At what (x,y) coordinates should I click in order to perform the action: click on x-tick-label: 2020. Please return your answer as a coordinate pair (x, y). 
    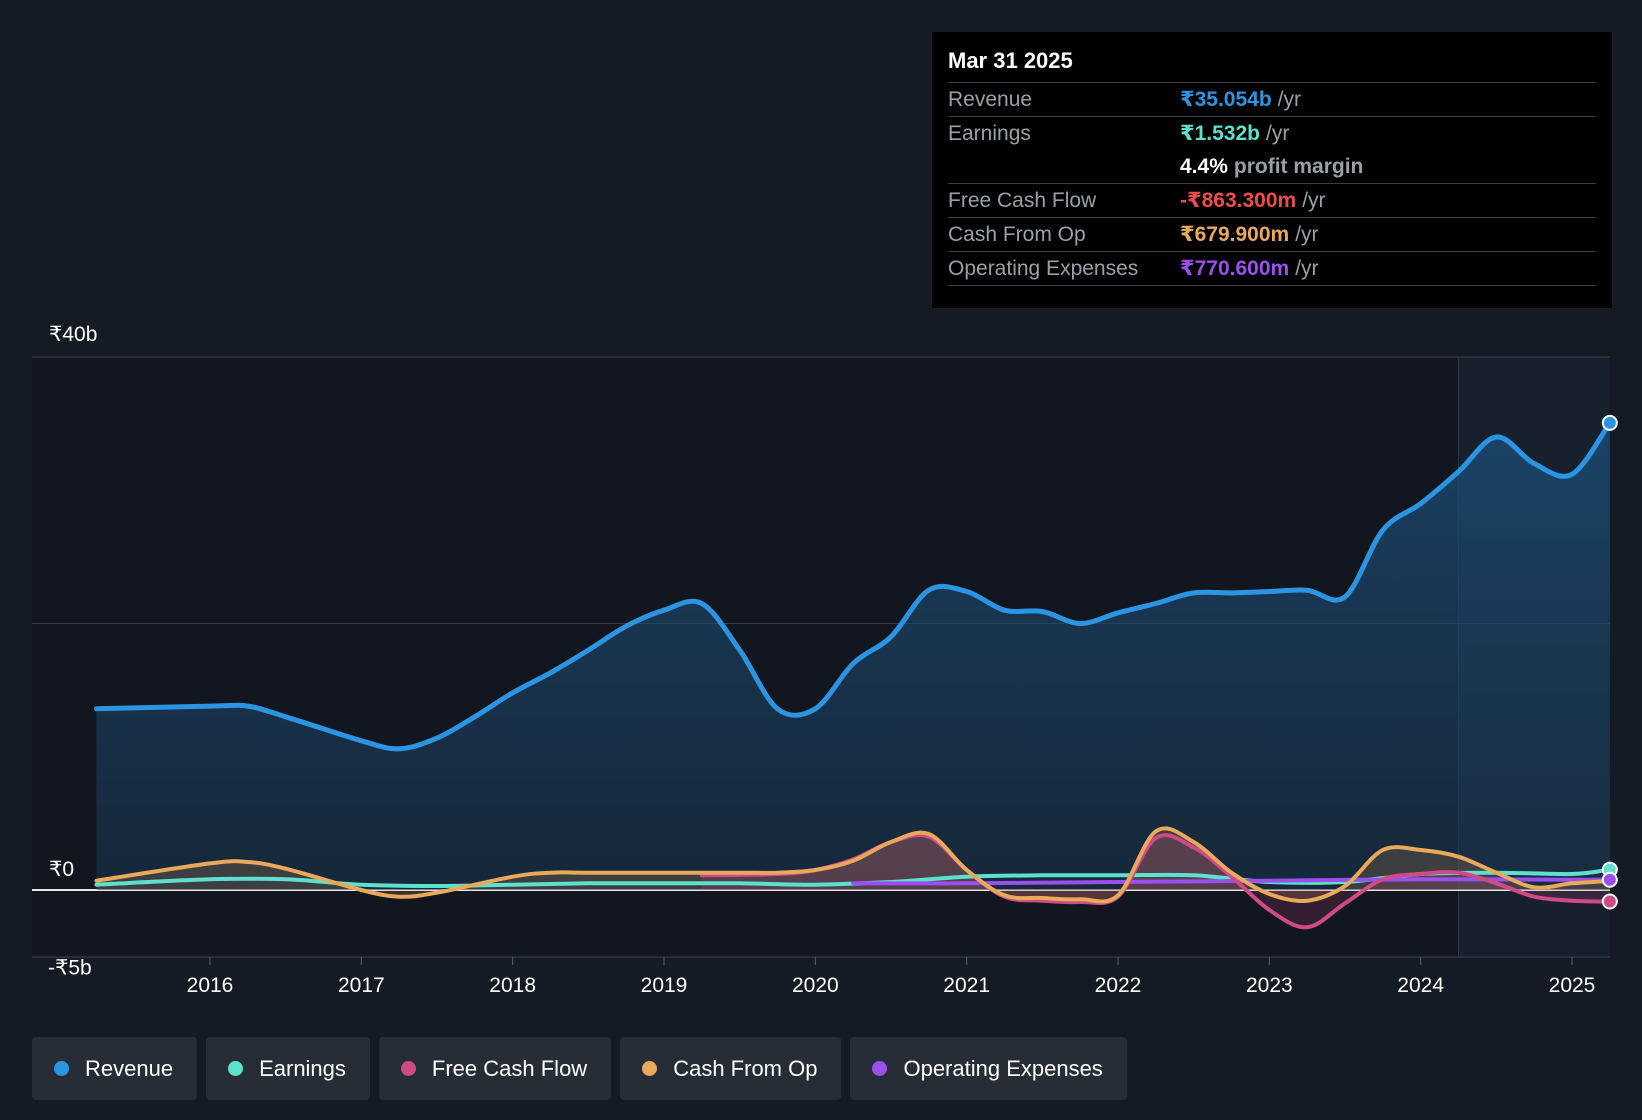
    Looking at the image, I should click on (815, 985).